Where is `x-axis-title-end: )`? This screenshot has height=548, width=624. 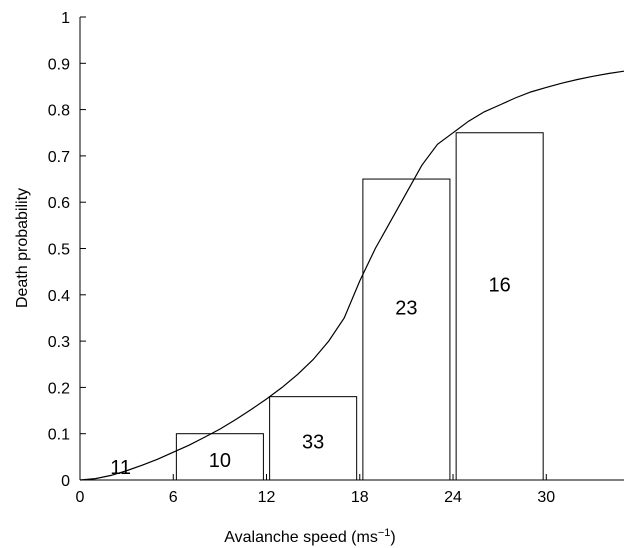
x-axis-title-end: ) is located at coordinates (392, 537).